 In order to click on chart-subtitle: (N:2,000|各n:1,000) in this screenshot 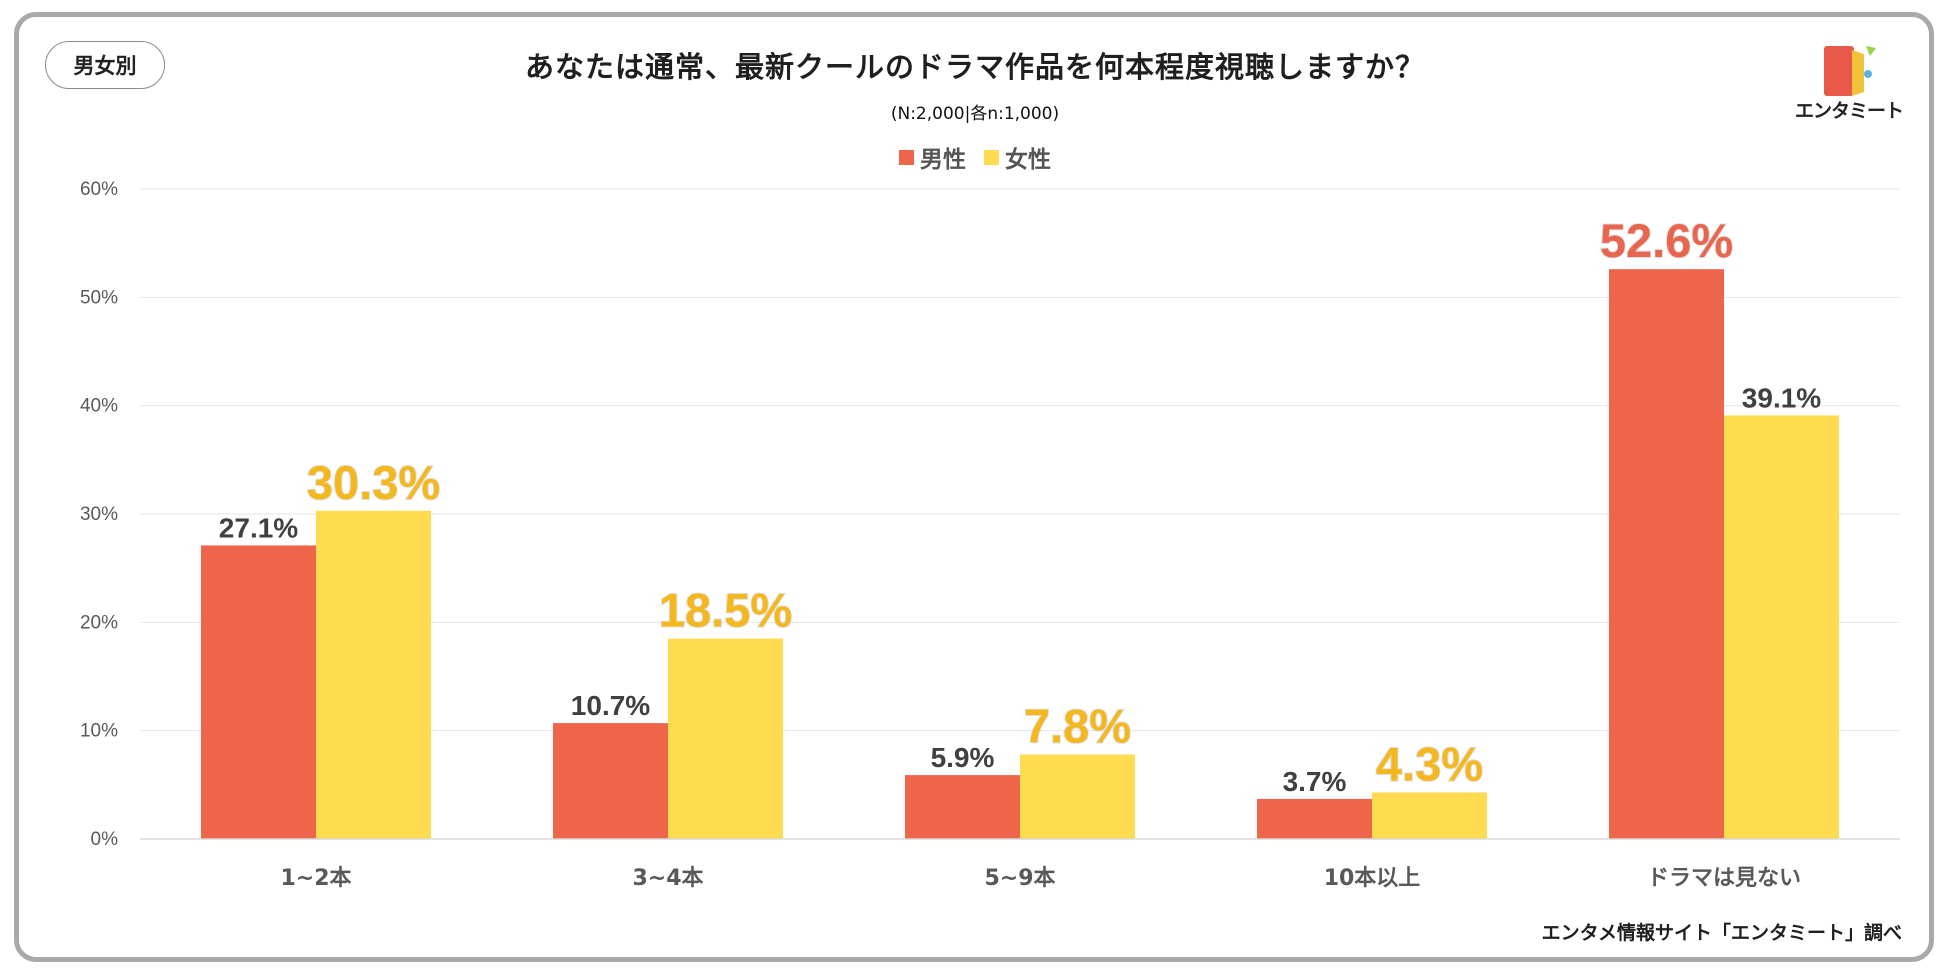, I will do `click(975, 114)`.